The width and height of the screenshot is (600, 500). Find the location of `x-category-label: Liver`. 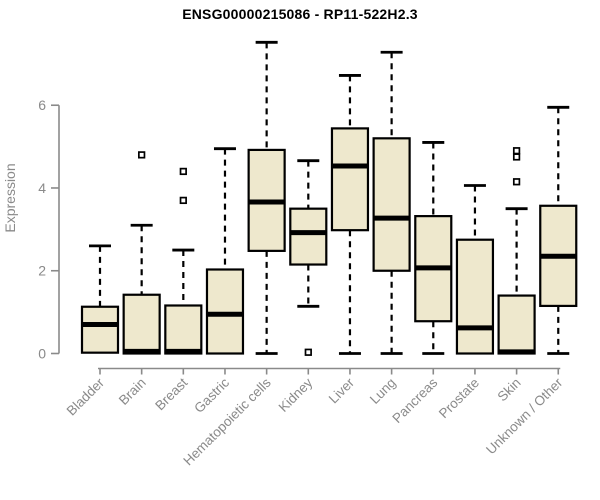

x-category-label: Liver is located at coordinates (342, 391).